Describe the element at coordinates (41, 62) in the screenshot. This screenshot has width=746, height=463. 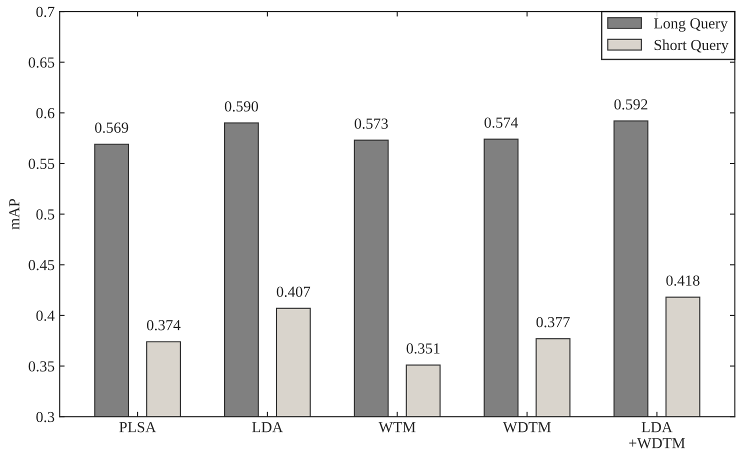
I see `y-tick-label: 0.65` at that location.